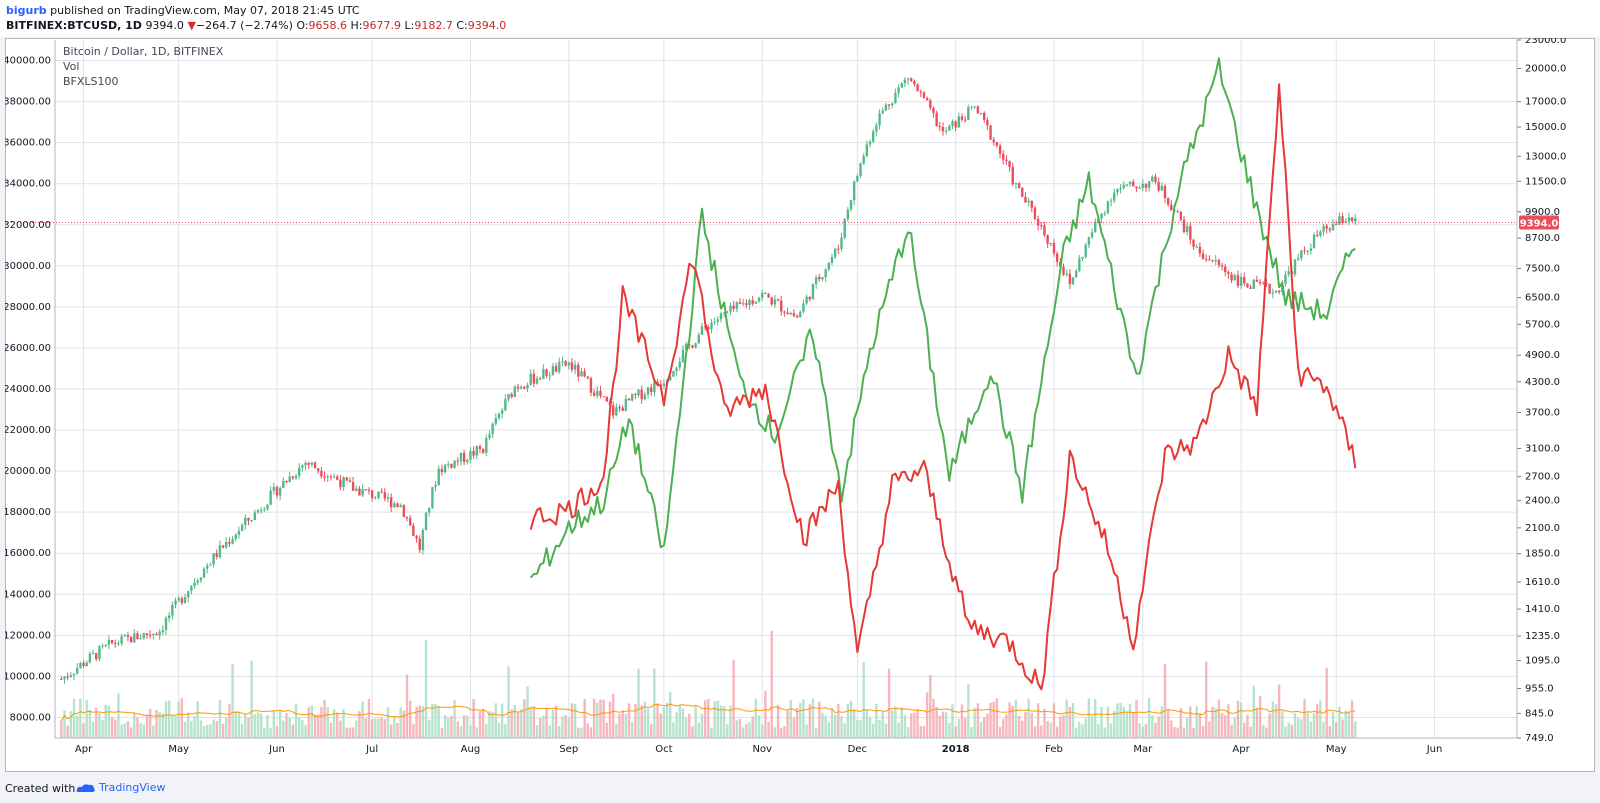 This screenshot has width=1600, height=803. Describe the element at coordinates (1542, 382) in the screenshot. I see `right-tick-label: 4300.0` at that location.